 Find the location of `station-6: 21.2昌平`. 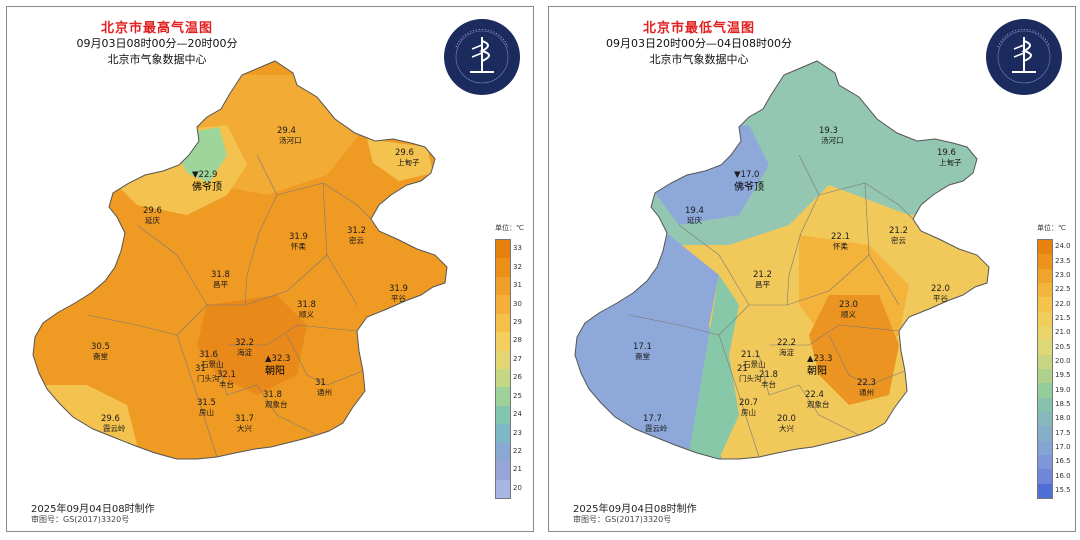

station-6: 21.2昌平 is located at coordinates (762, 279).